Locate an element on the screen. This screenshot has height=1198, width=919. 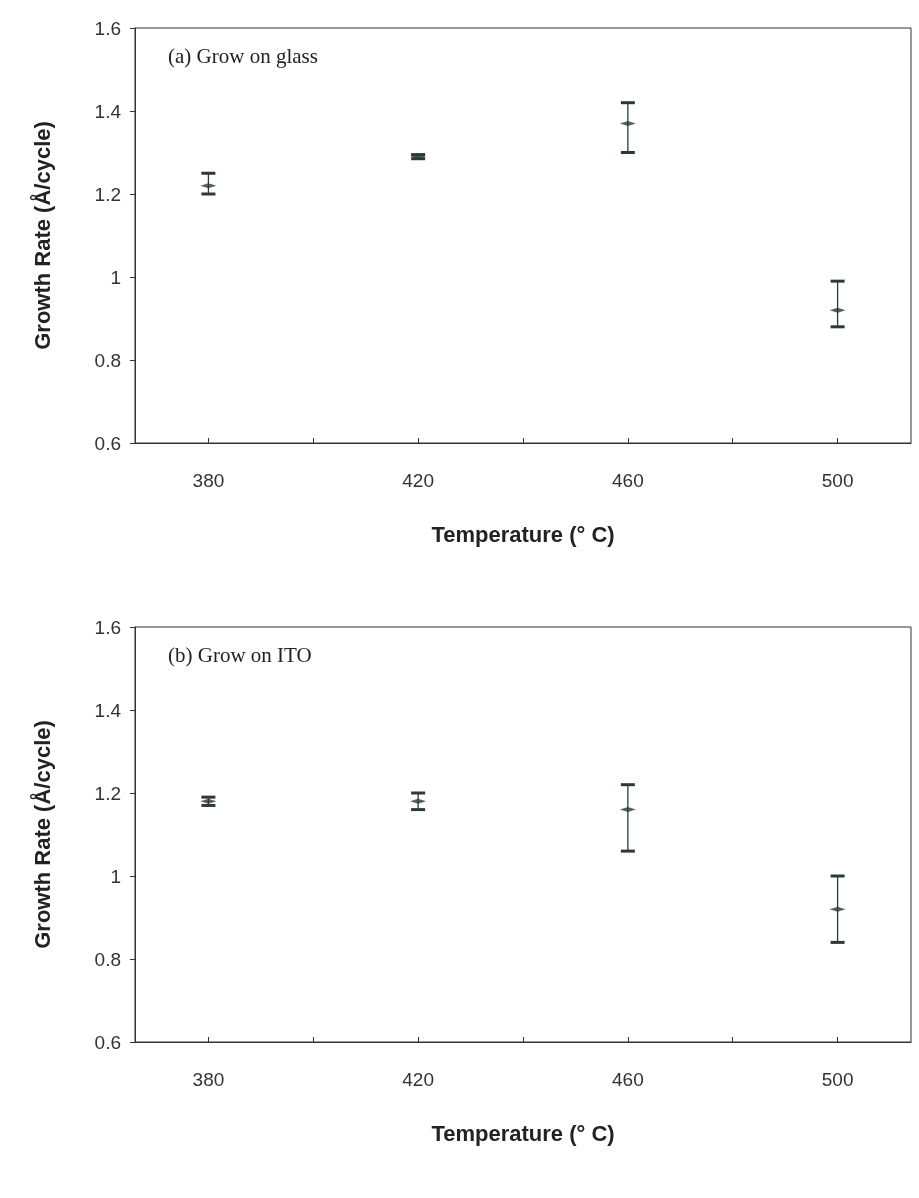
text: (b) Grow on ITO is located at coordinates (240, 654).